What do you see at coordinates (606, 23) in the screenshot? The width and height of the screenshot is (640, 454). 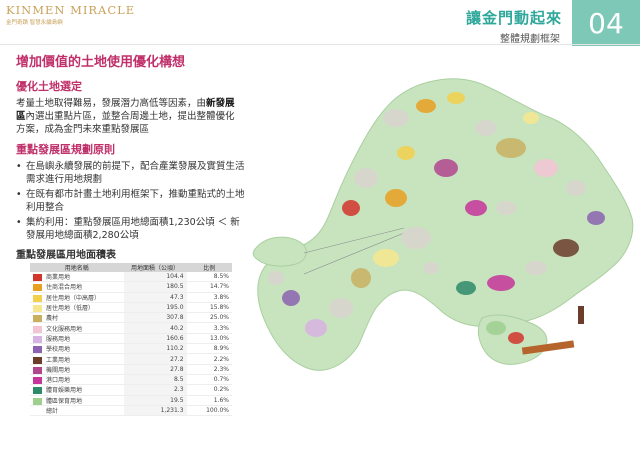 I see `page-number-badge: 04` at bounding box center [606, 23].